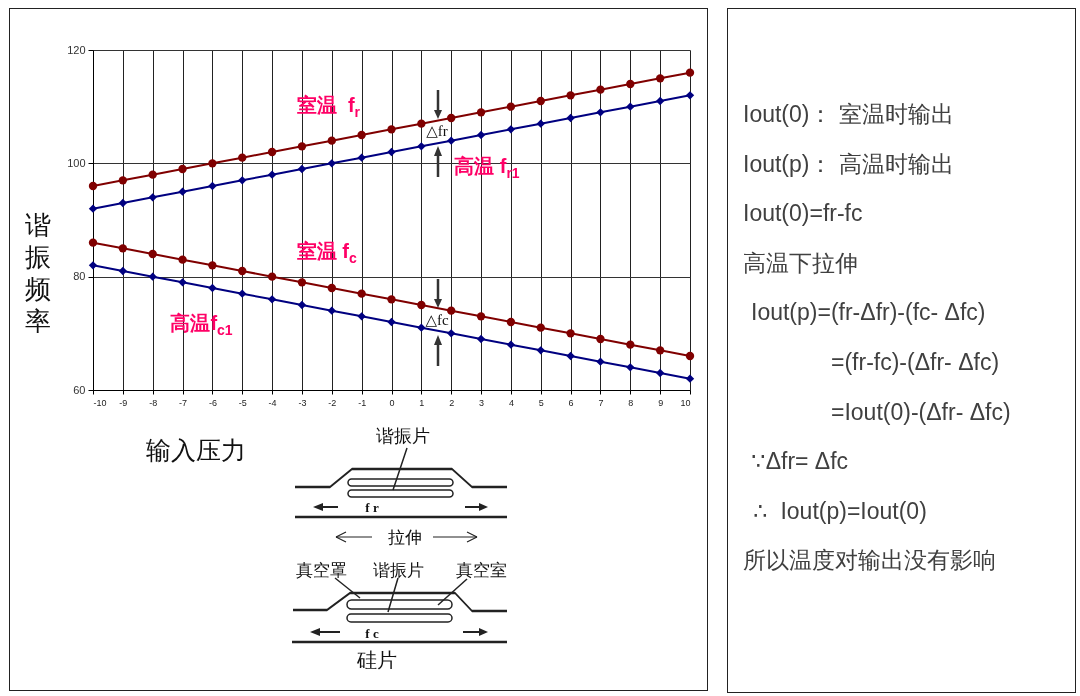 The width and height of the screenshot is (1080, 696). I want to click on y-tick-label: 100, so click(76, 162).